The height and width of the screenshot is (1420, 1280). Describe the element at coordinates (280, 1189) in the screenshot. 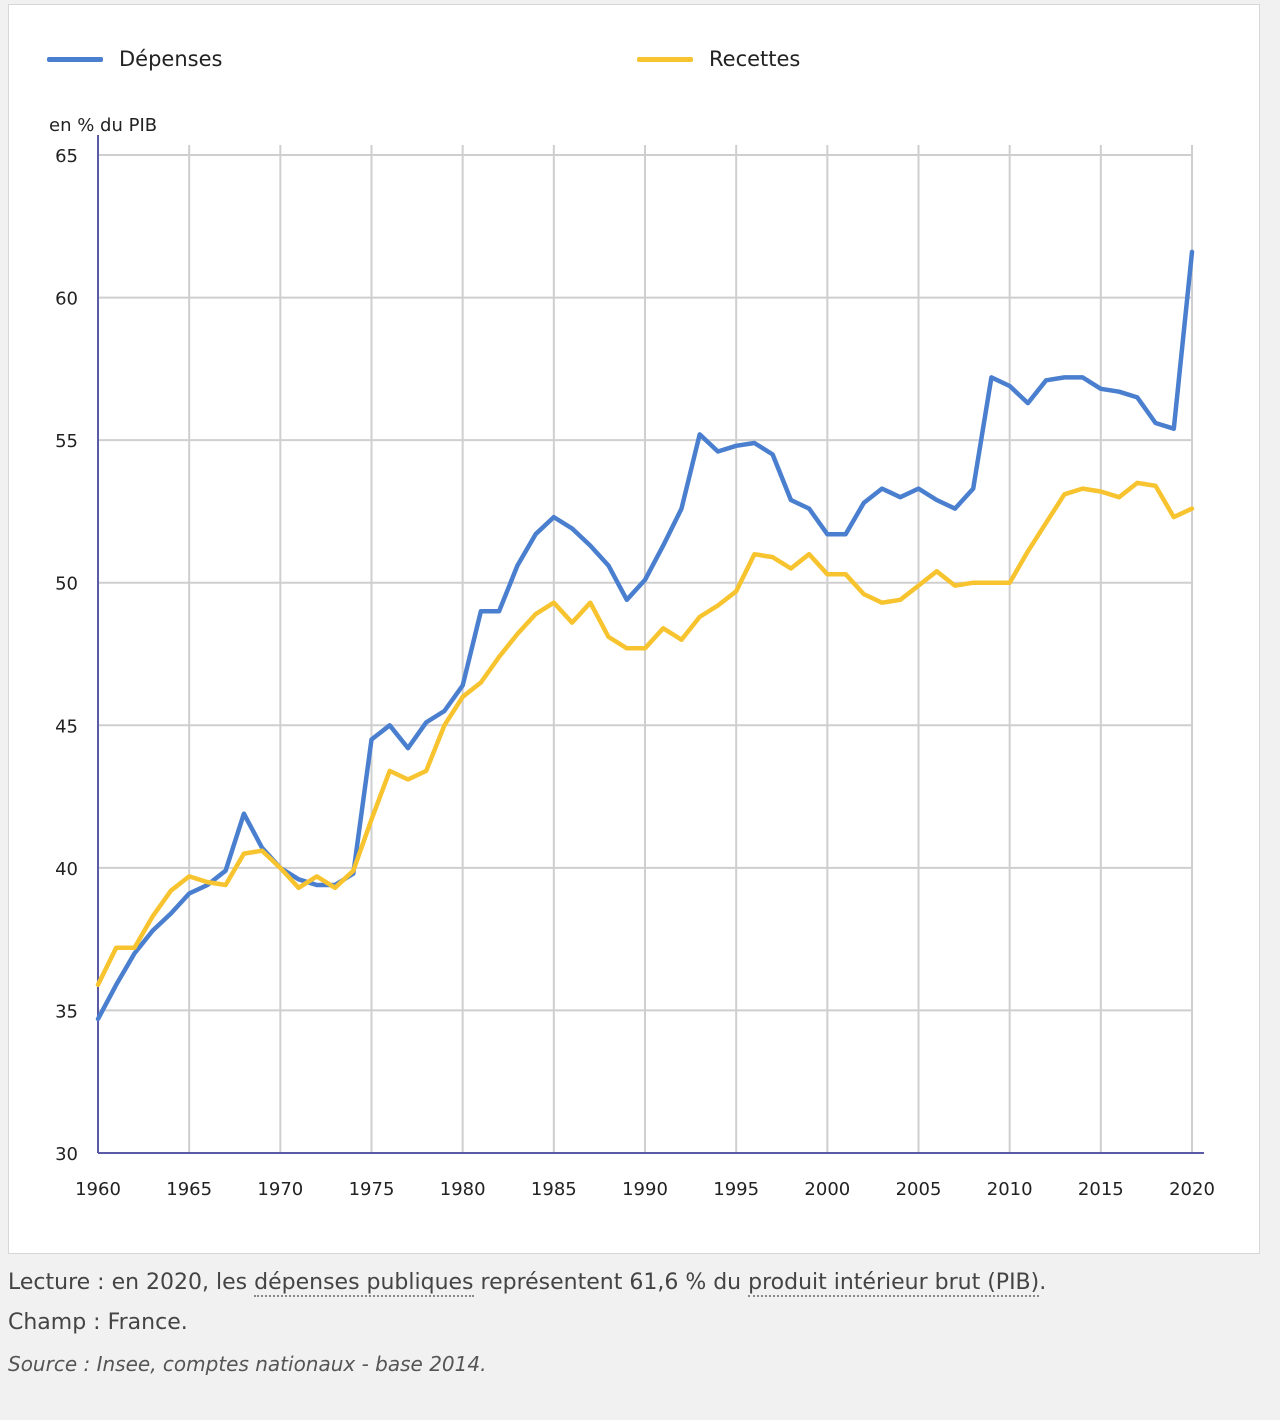

I see `x-tick-label-1970: 1970` at that location.